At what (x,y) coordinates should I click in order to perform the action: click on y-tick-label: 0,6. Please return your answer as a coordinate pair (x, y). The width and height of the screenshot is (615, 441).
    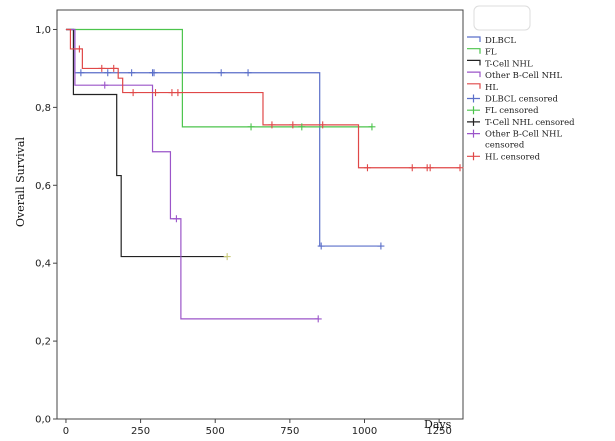
    Looking at the image, I should click on (43, 186).